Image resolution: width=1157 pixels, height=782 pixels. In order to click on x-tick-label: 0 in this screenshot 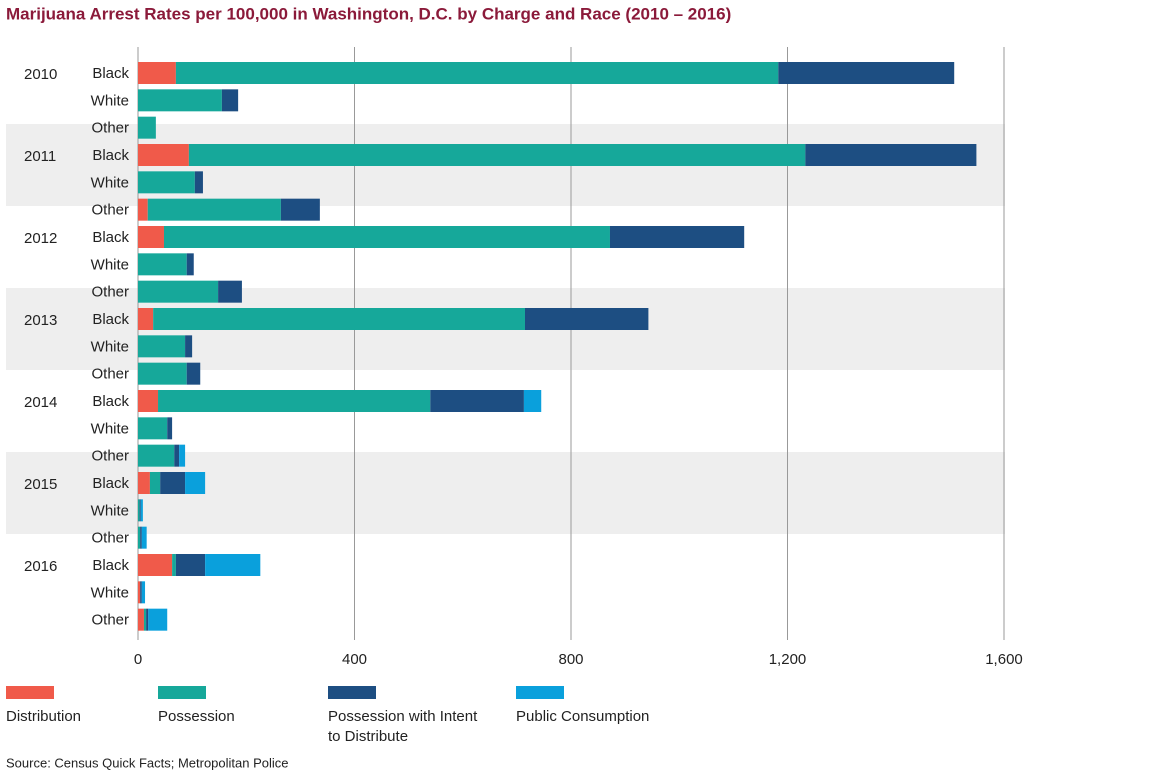, I will do `click(138, 659)`.